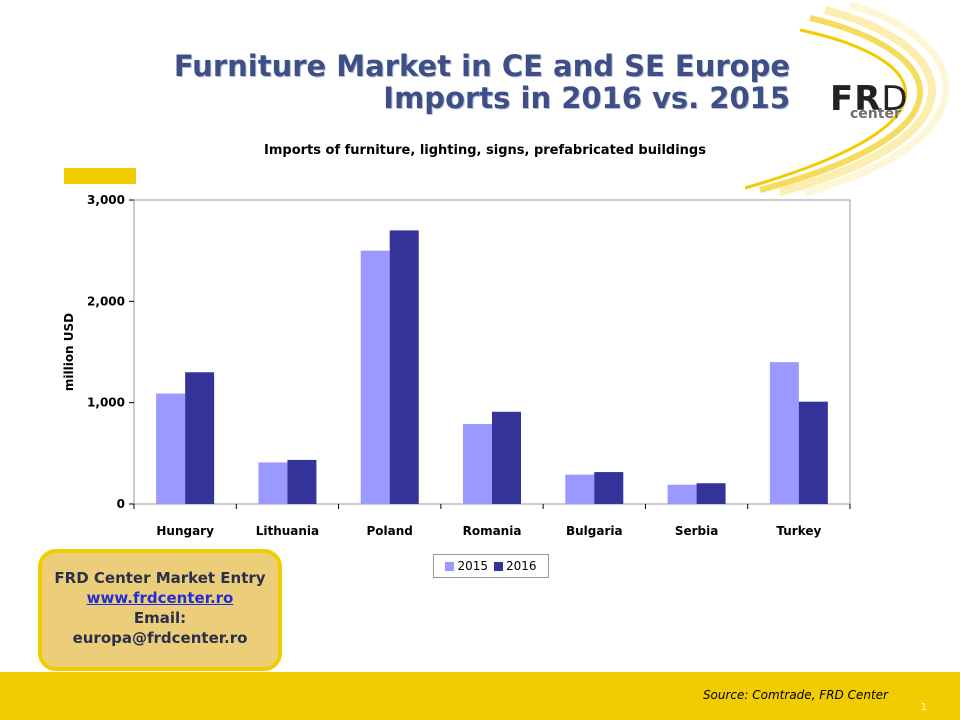 The width and height of the screenshot is (960, 720). What do you see at coordinates (287, 531) in the screenshot?
I see `x-tick-label-lithuania: Lithuania` at bounding box center [287, 531].